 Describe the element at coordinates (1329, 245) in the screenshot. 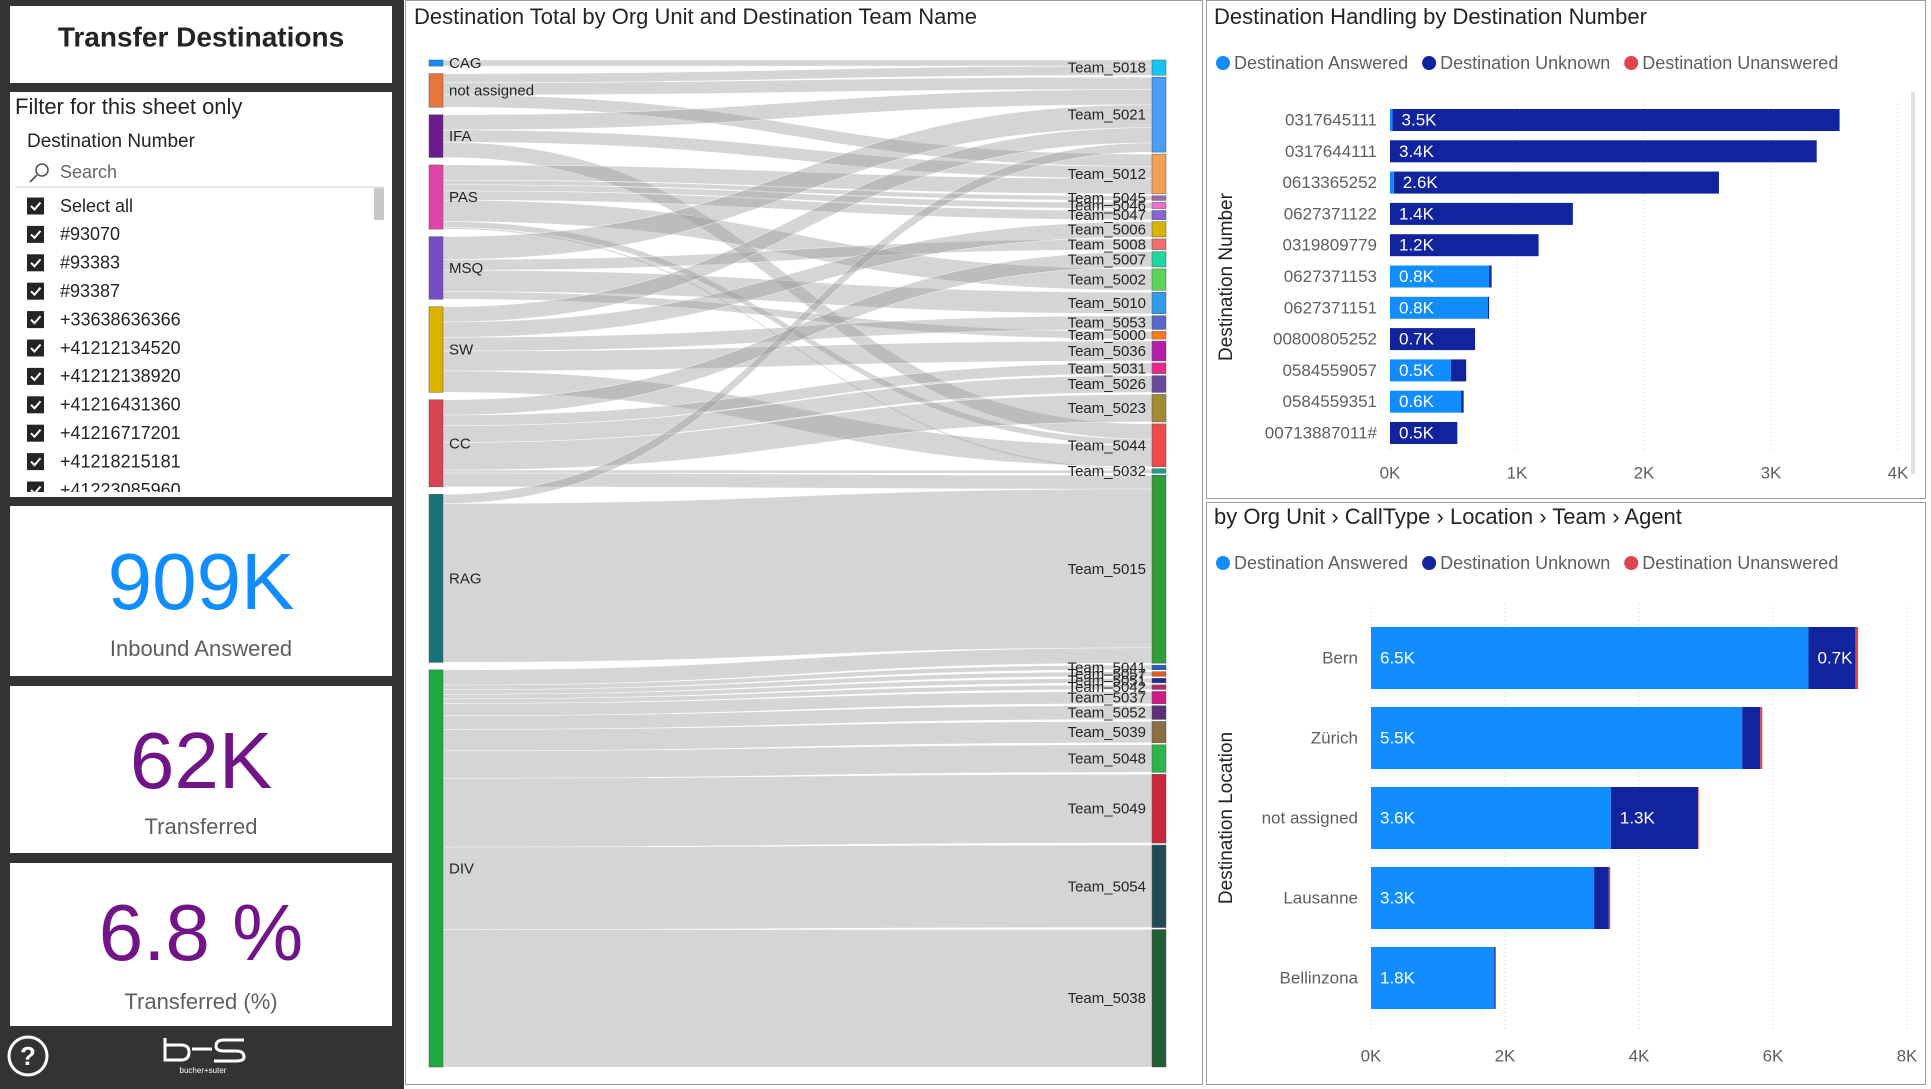

I see `y-tick-label: 0319809779` at that location.